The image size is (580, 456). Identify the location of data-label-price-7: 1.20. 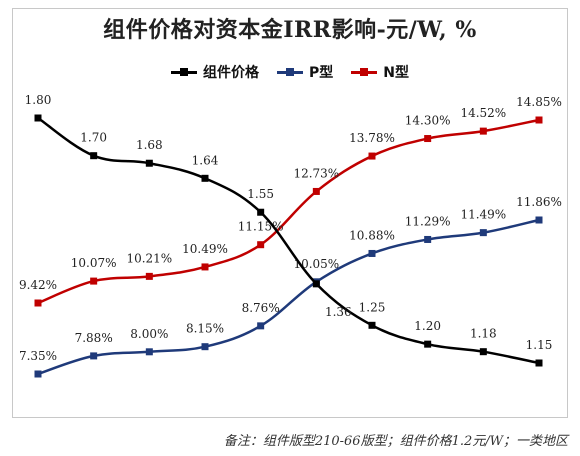
(427, 326).